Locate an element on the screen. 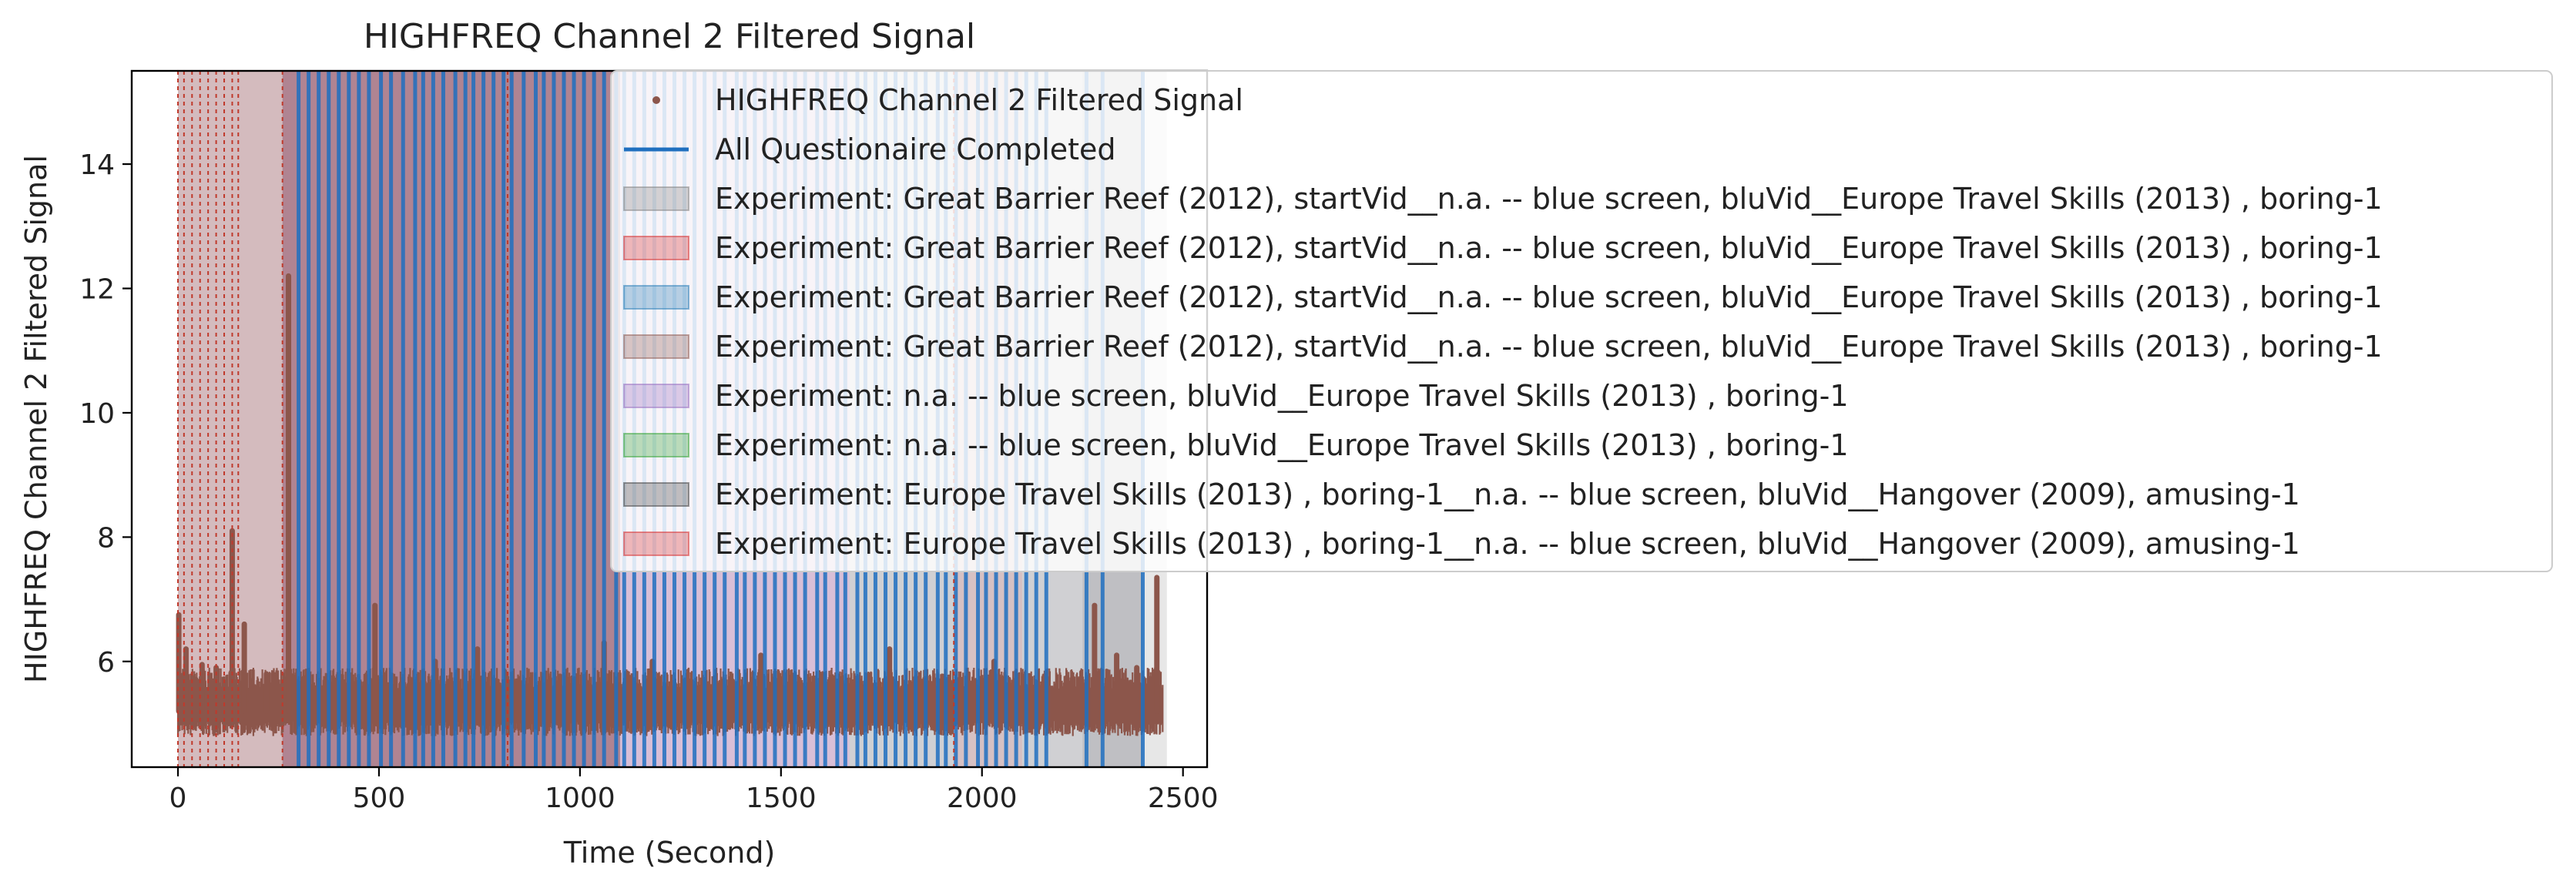 This screenshot has height=895, width=2576. x-tick-label: 500 is located at coordinates (379, 799).